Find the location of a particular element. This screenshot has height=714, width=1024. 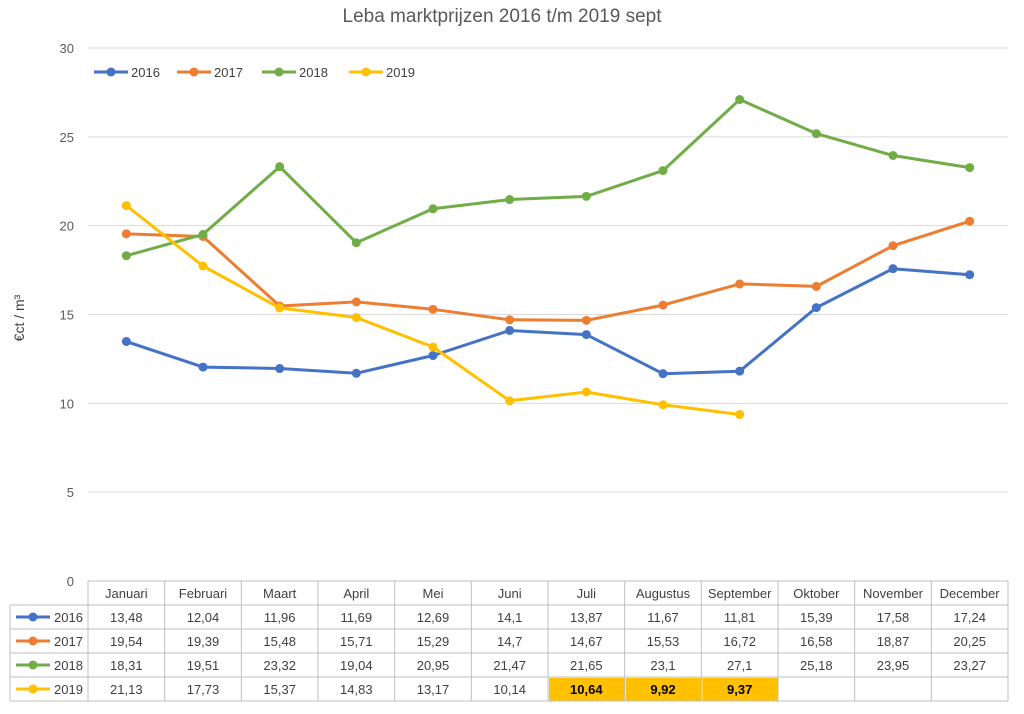

category-label: Augustus is located at coordinates (663, 593).